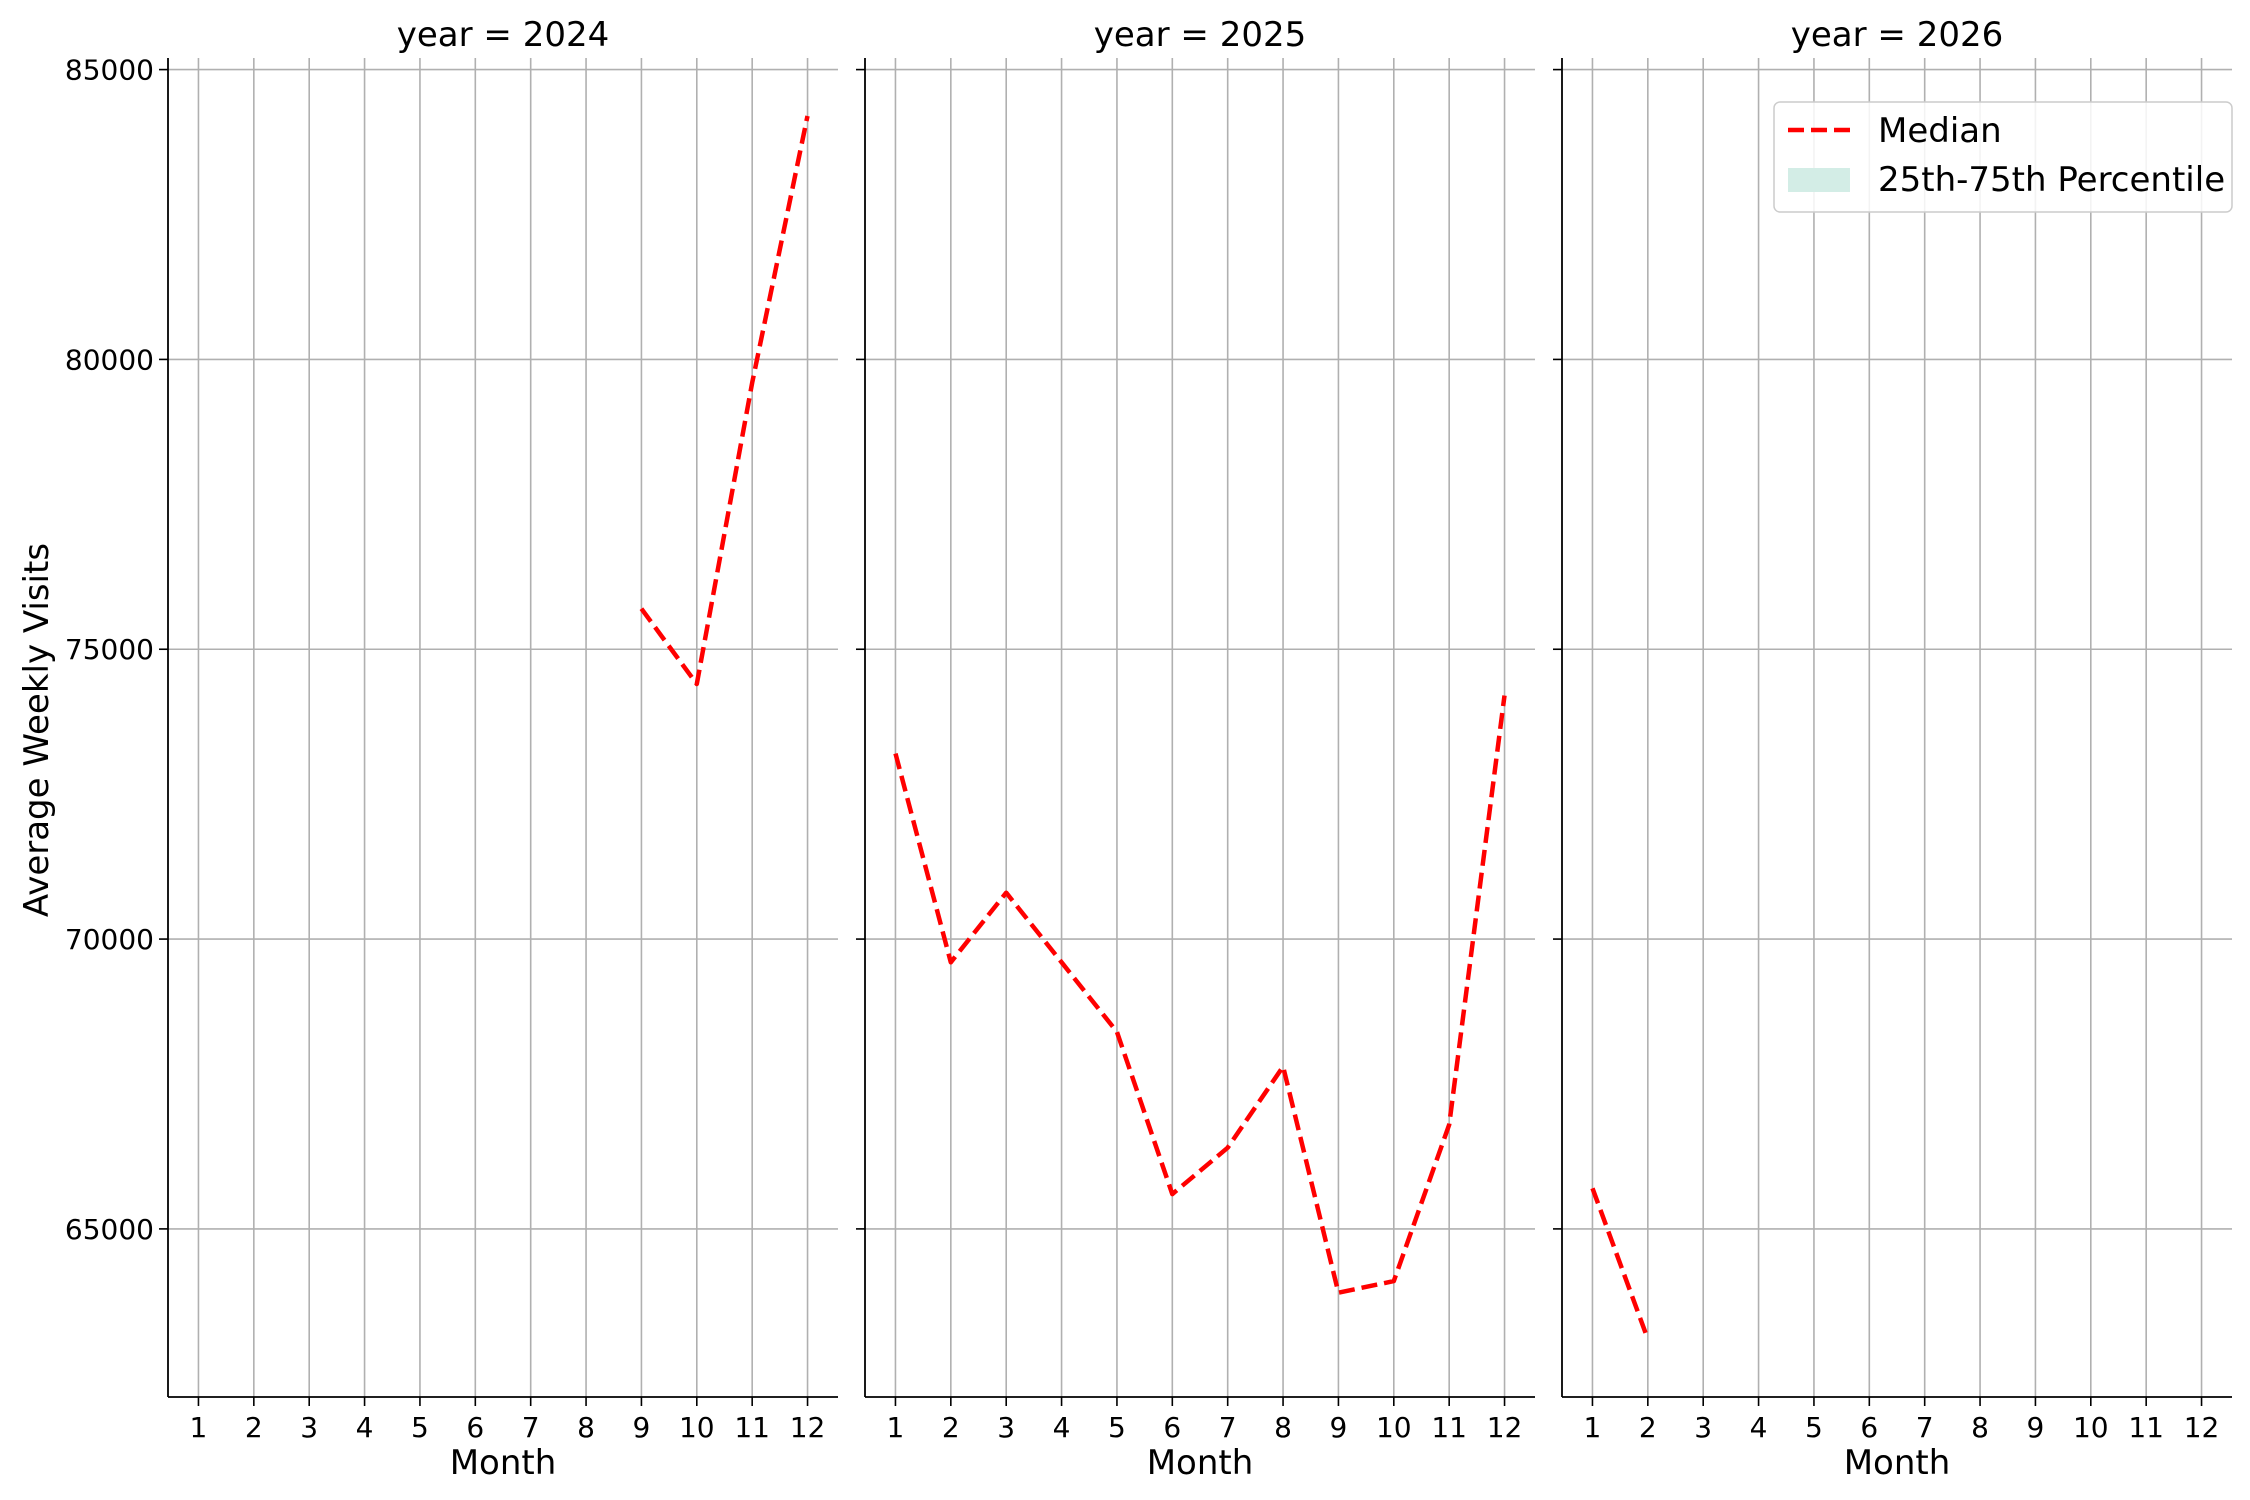 The height and width of the screenshot is (1500, 2250). What do you see at coordinates (109, 649) in the screenshot?
I see `y-tick-label: 75000` at bounding box center [109, 649].